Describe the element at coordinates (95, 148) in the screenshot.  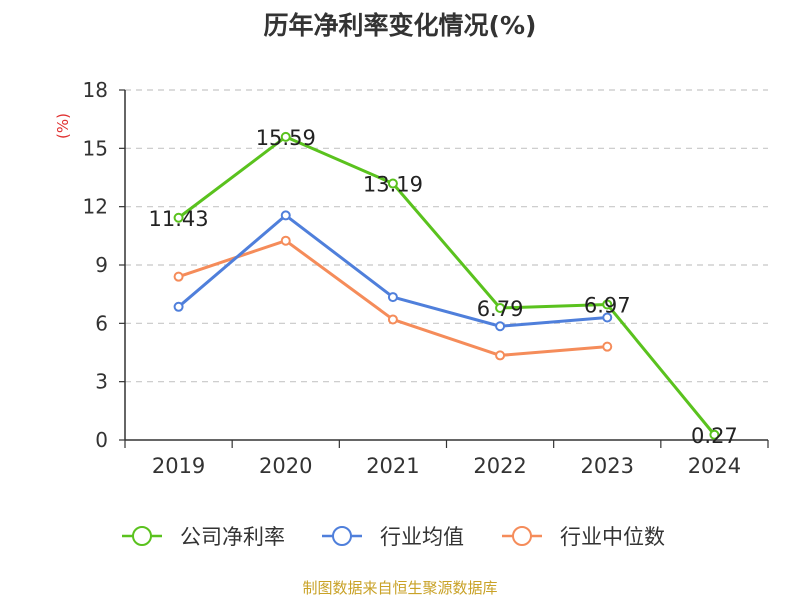
I see `y-tick-label: 15` at that location.